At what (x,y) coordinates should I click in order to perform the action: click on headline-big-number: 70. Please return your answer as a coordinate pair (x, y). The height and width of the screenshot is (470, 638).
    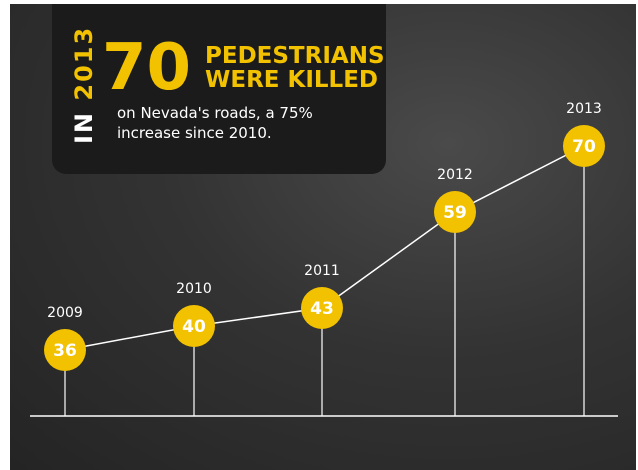
    Looking at the image, I should click on (147, 68).